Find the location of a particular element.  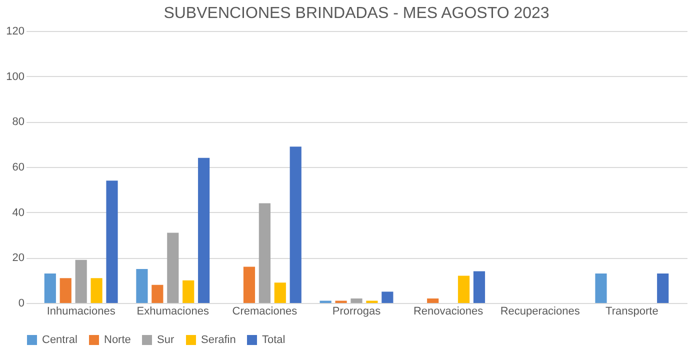

y-tick-label: 120 is located at coordinates (15, 32).